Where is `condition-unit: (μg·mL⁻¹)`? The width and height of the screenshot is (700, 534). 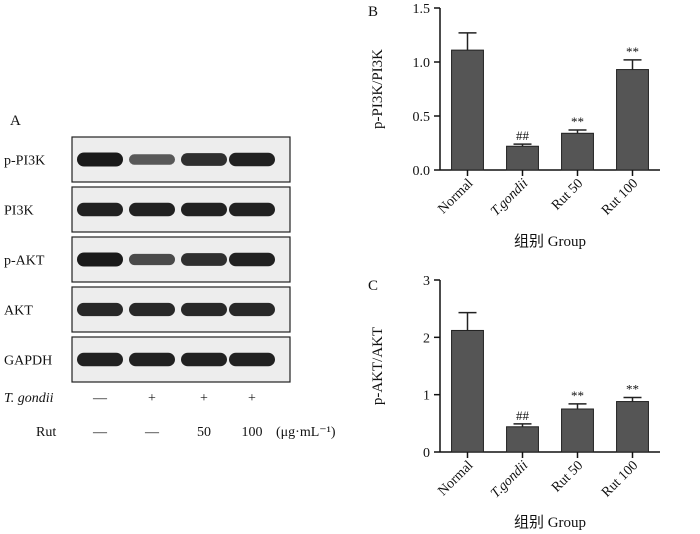
condition-unit: (μg·mL⁻¹) is located at coordinates (306, 432).